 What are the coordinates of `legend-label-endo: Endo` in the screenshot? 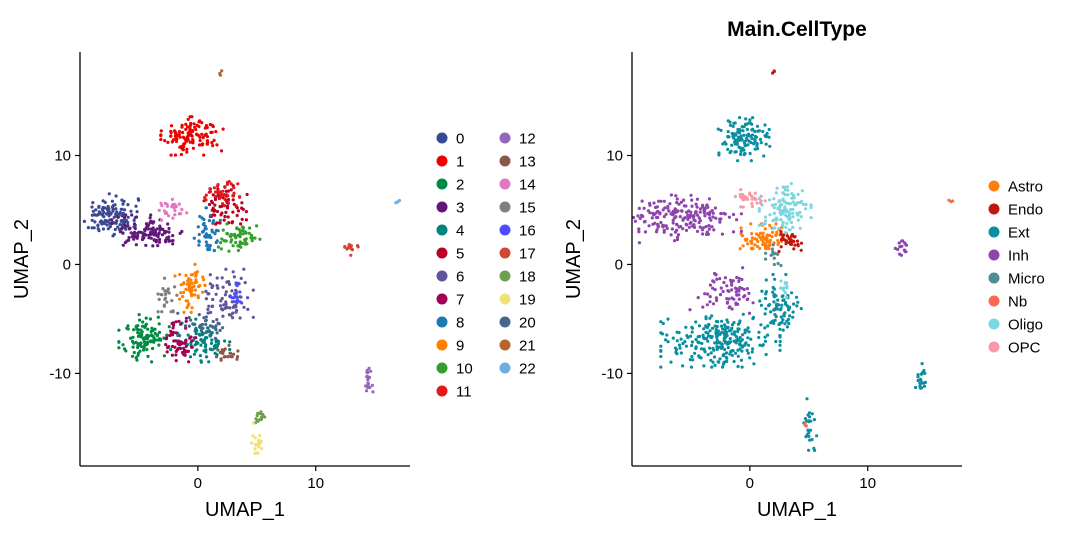 It's located at (1025, 210).